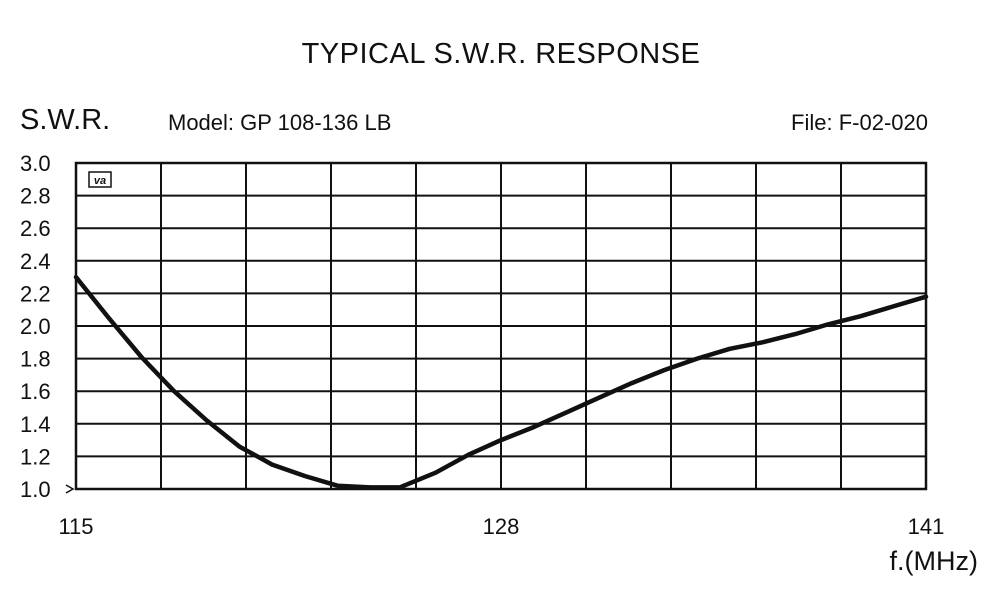 The image size is (1002, 600). What do you see at coordinates (35, 261) in the screenshot?
I see `y-tick-label: 2.4` at bounding box center [35, 261].